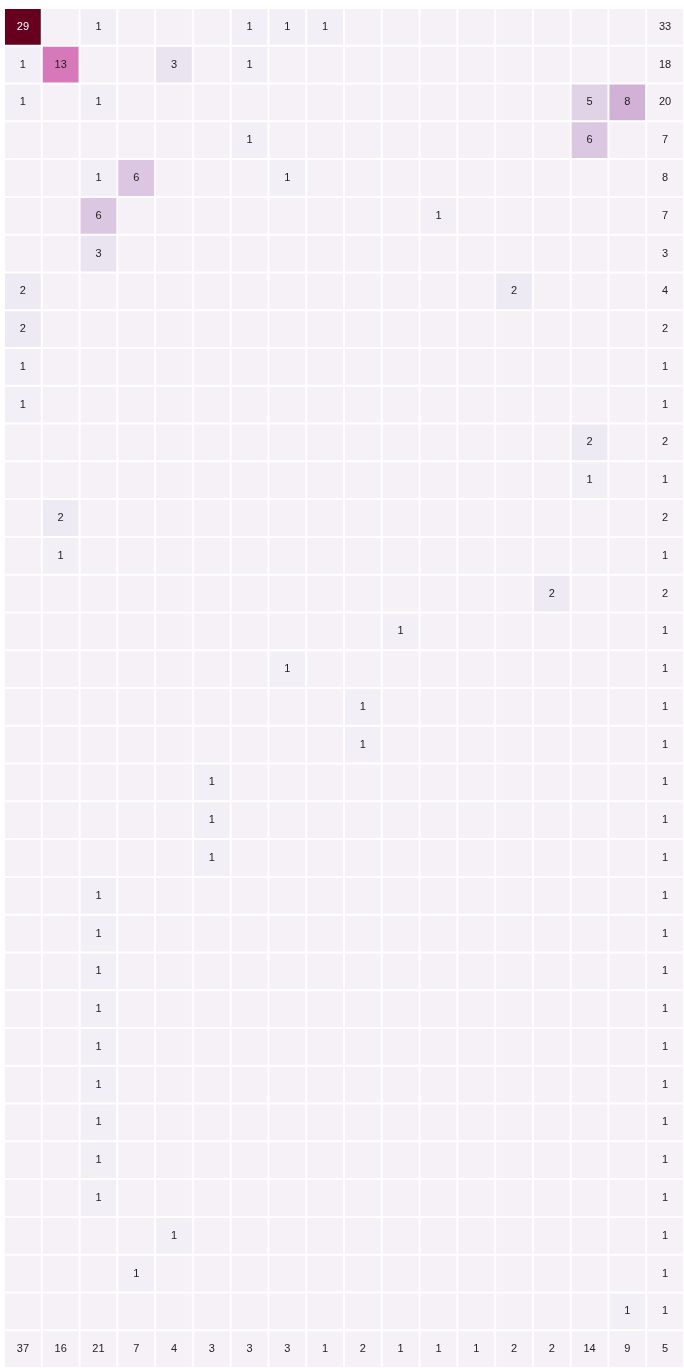  I want to click on data-label: 14, so click(589, 1348).